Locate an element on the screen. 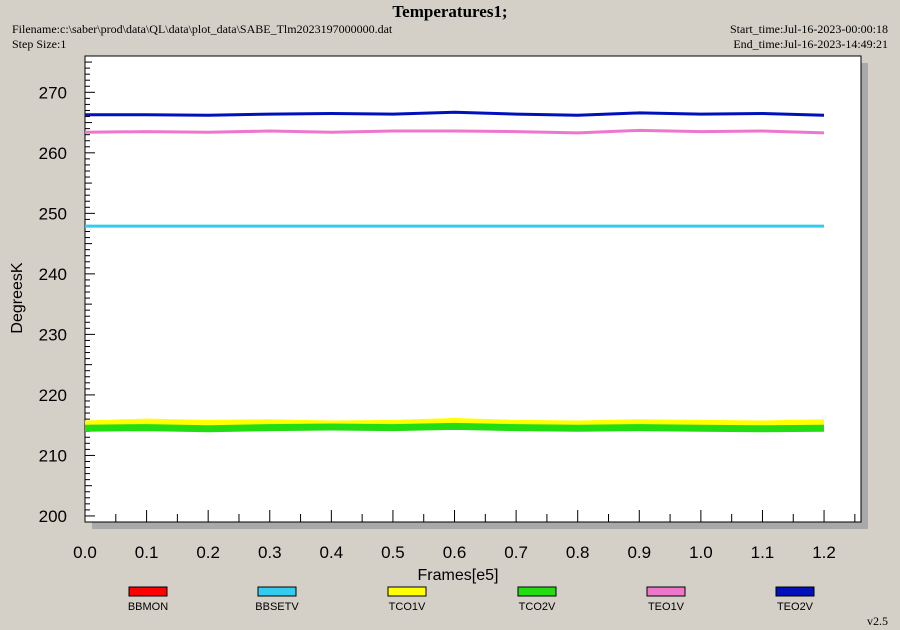 Image resolution: width=900 pixels, height=630 pixels. chart-title: Temperatures1; is located at coordinates (450, 11).